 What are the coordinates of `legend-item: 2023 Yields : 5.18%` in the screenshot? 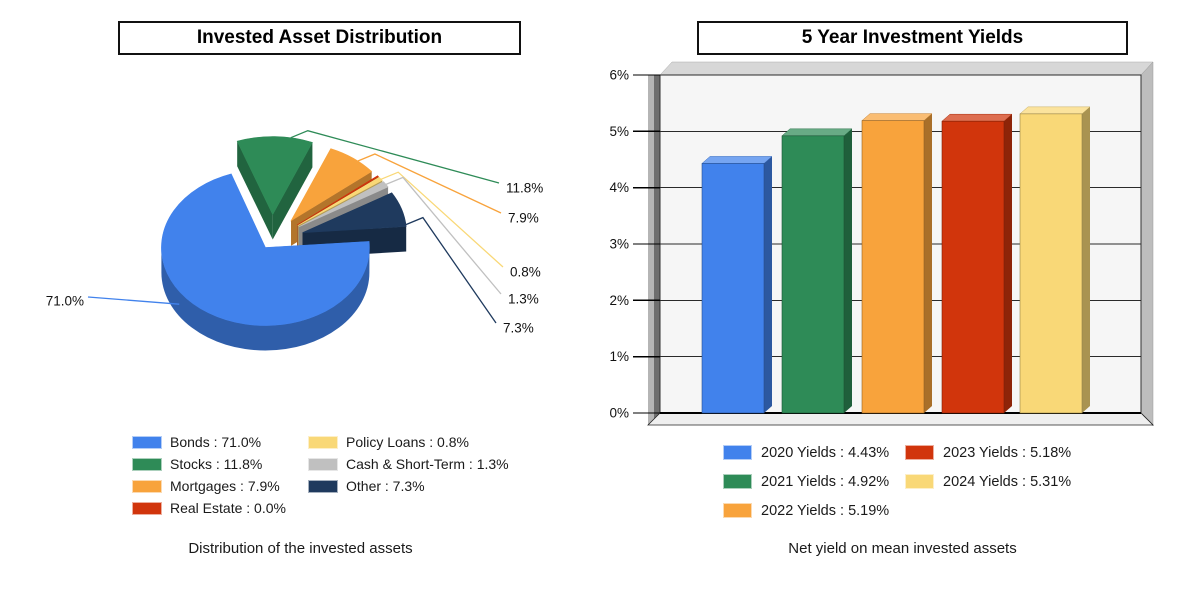 It's located at (988, 452).